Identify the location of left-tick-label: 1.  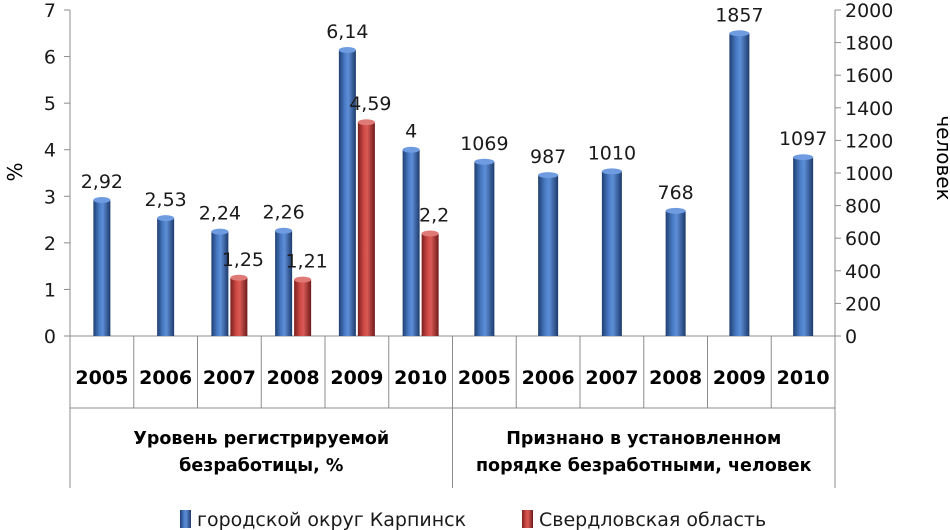
(50, 290).